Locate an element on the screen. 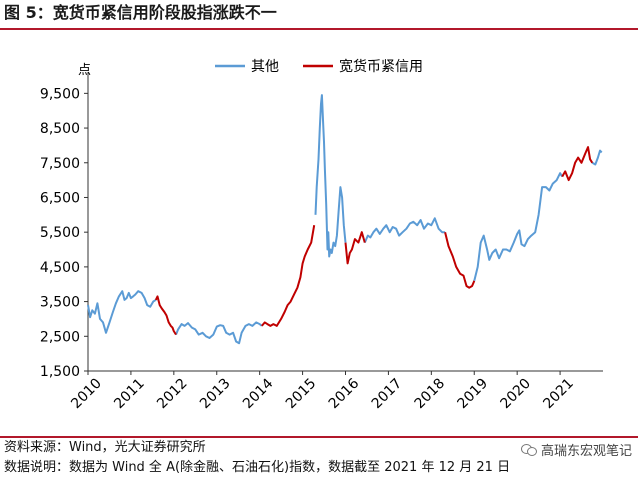  y-tick-label: 6,500 is located at coordinates (60, 198).